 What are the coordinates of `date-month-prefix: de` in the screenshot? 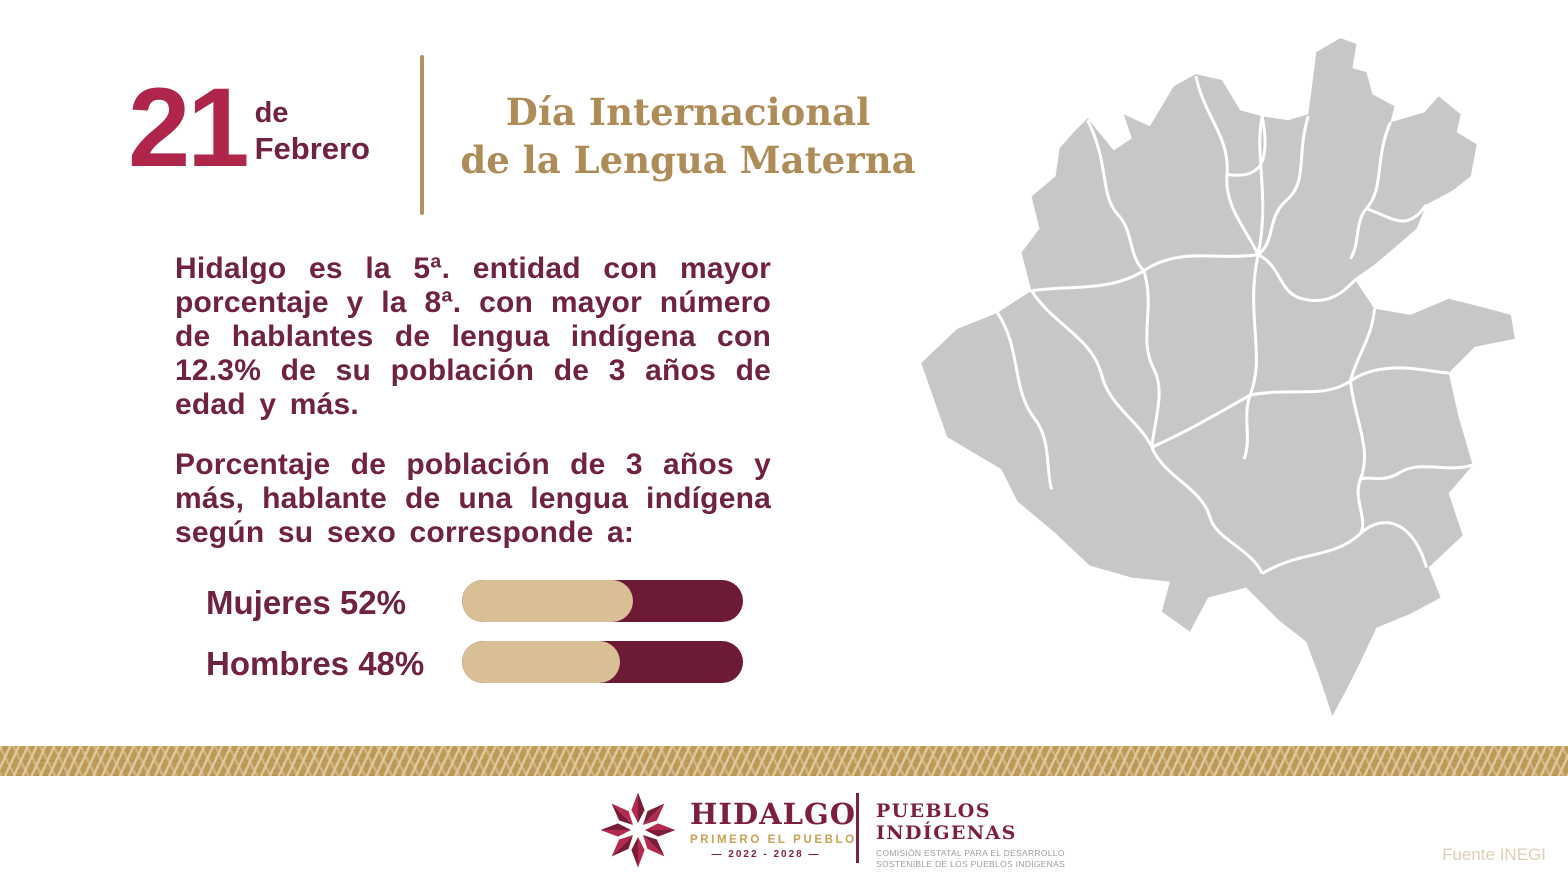 It's located at (271, 113).